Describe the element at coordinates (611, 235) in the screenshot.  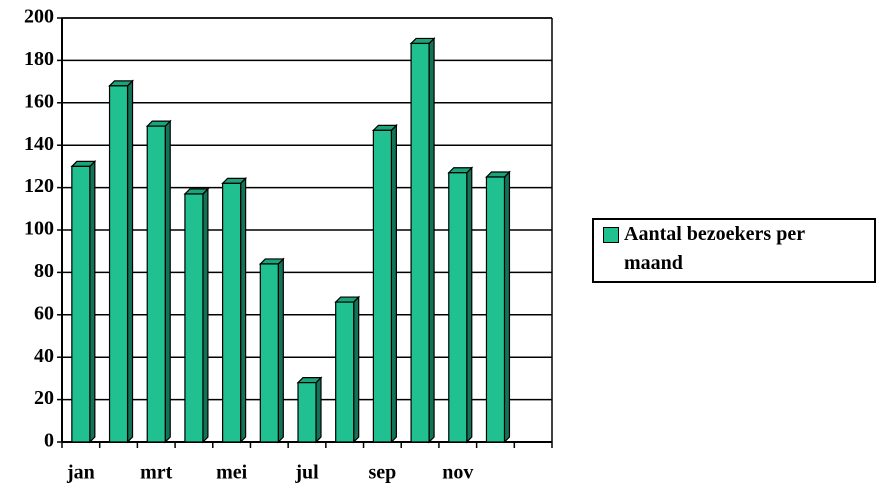
I see `legend-swatch` at that location.